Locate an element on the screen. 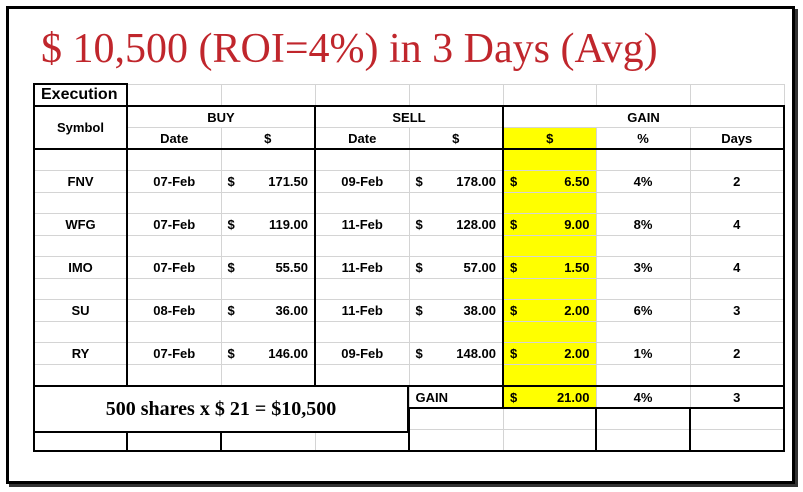  total-gain-cell: $21.00 is located at coordinates (549, 397).